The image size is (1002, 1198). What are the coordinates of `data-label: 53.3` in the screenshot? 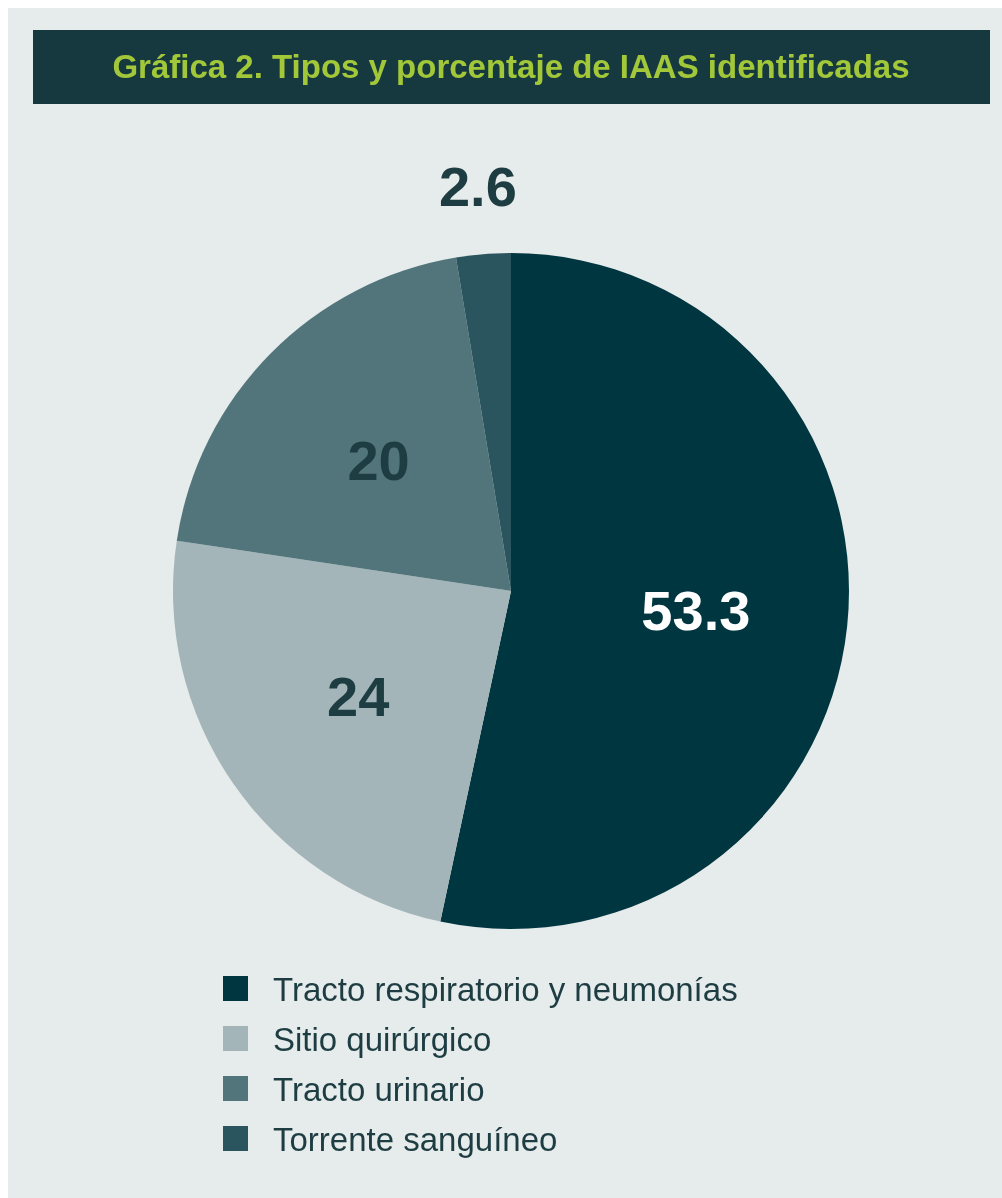 It's located at (696, 611).